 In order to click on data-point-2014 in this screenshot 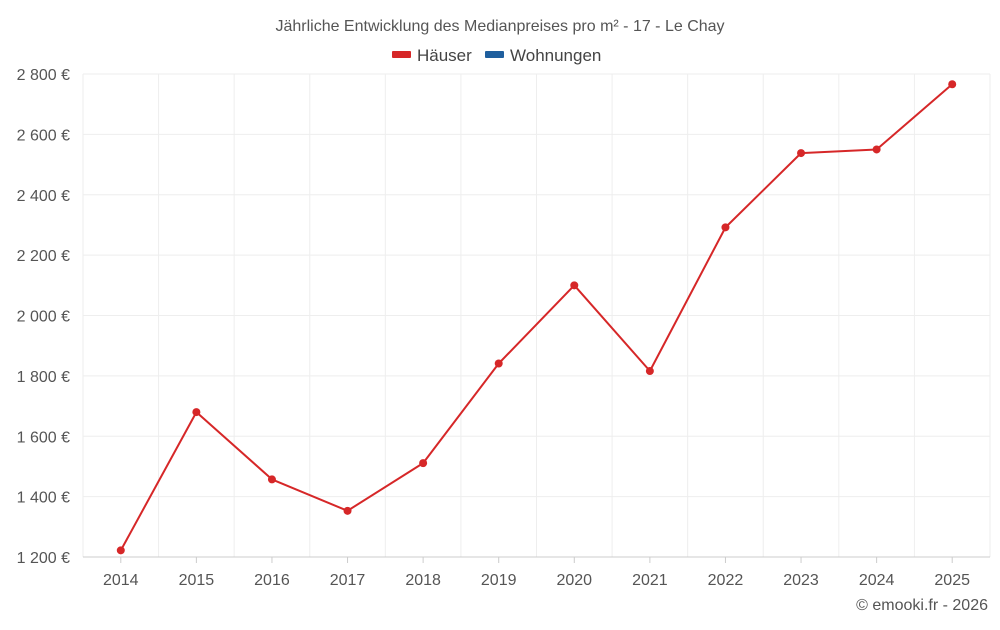, I will do `click(120, 550)`.